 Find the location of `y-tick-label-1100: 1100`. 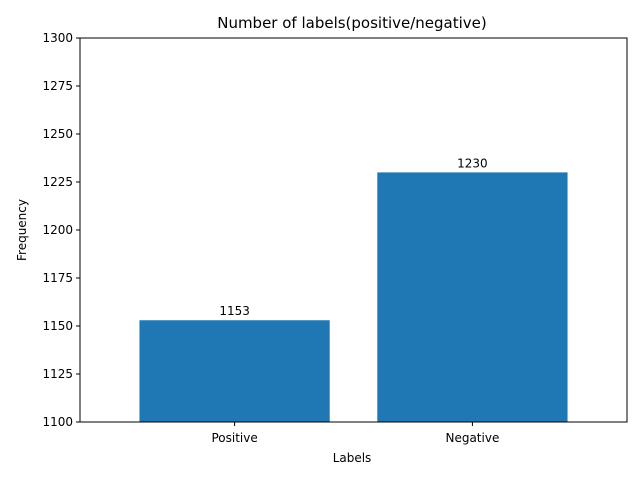

y-tick-label-1100: 1100 is located at coordinates (57, 422).